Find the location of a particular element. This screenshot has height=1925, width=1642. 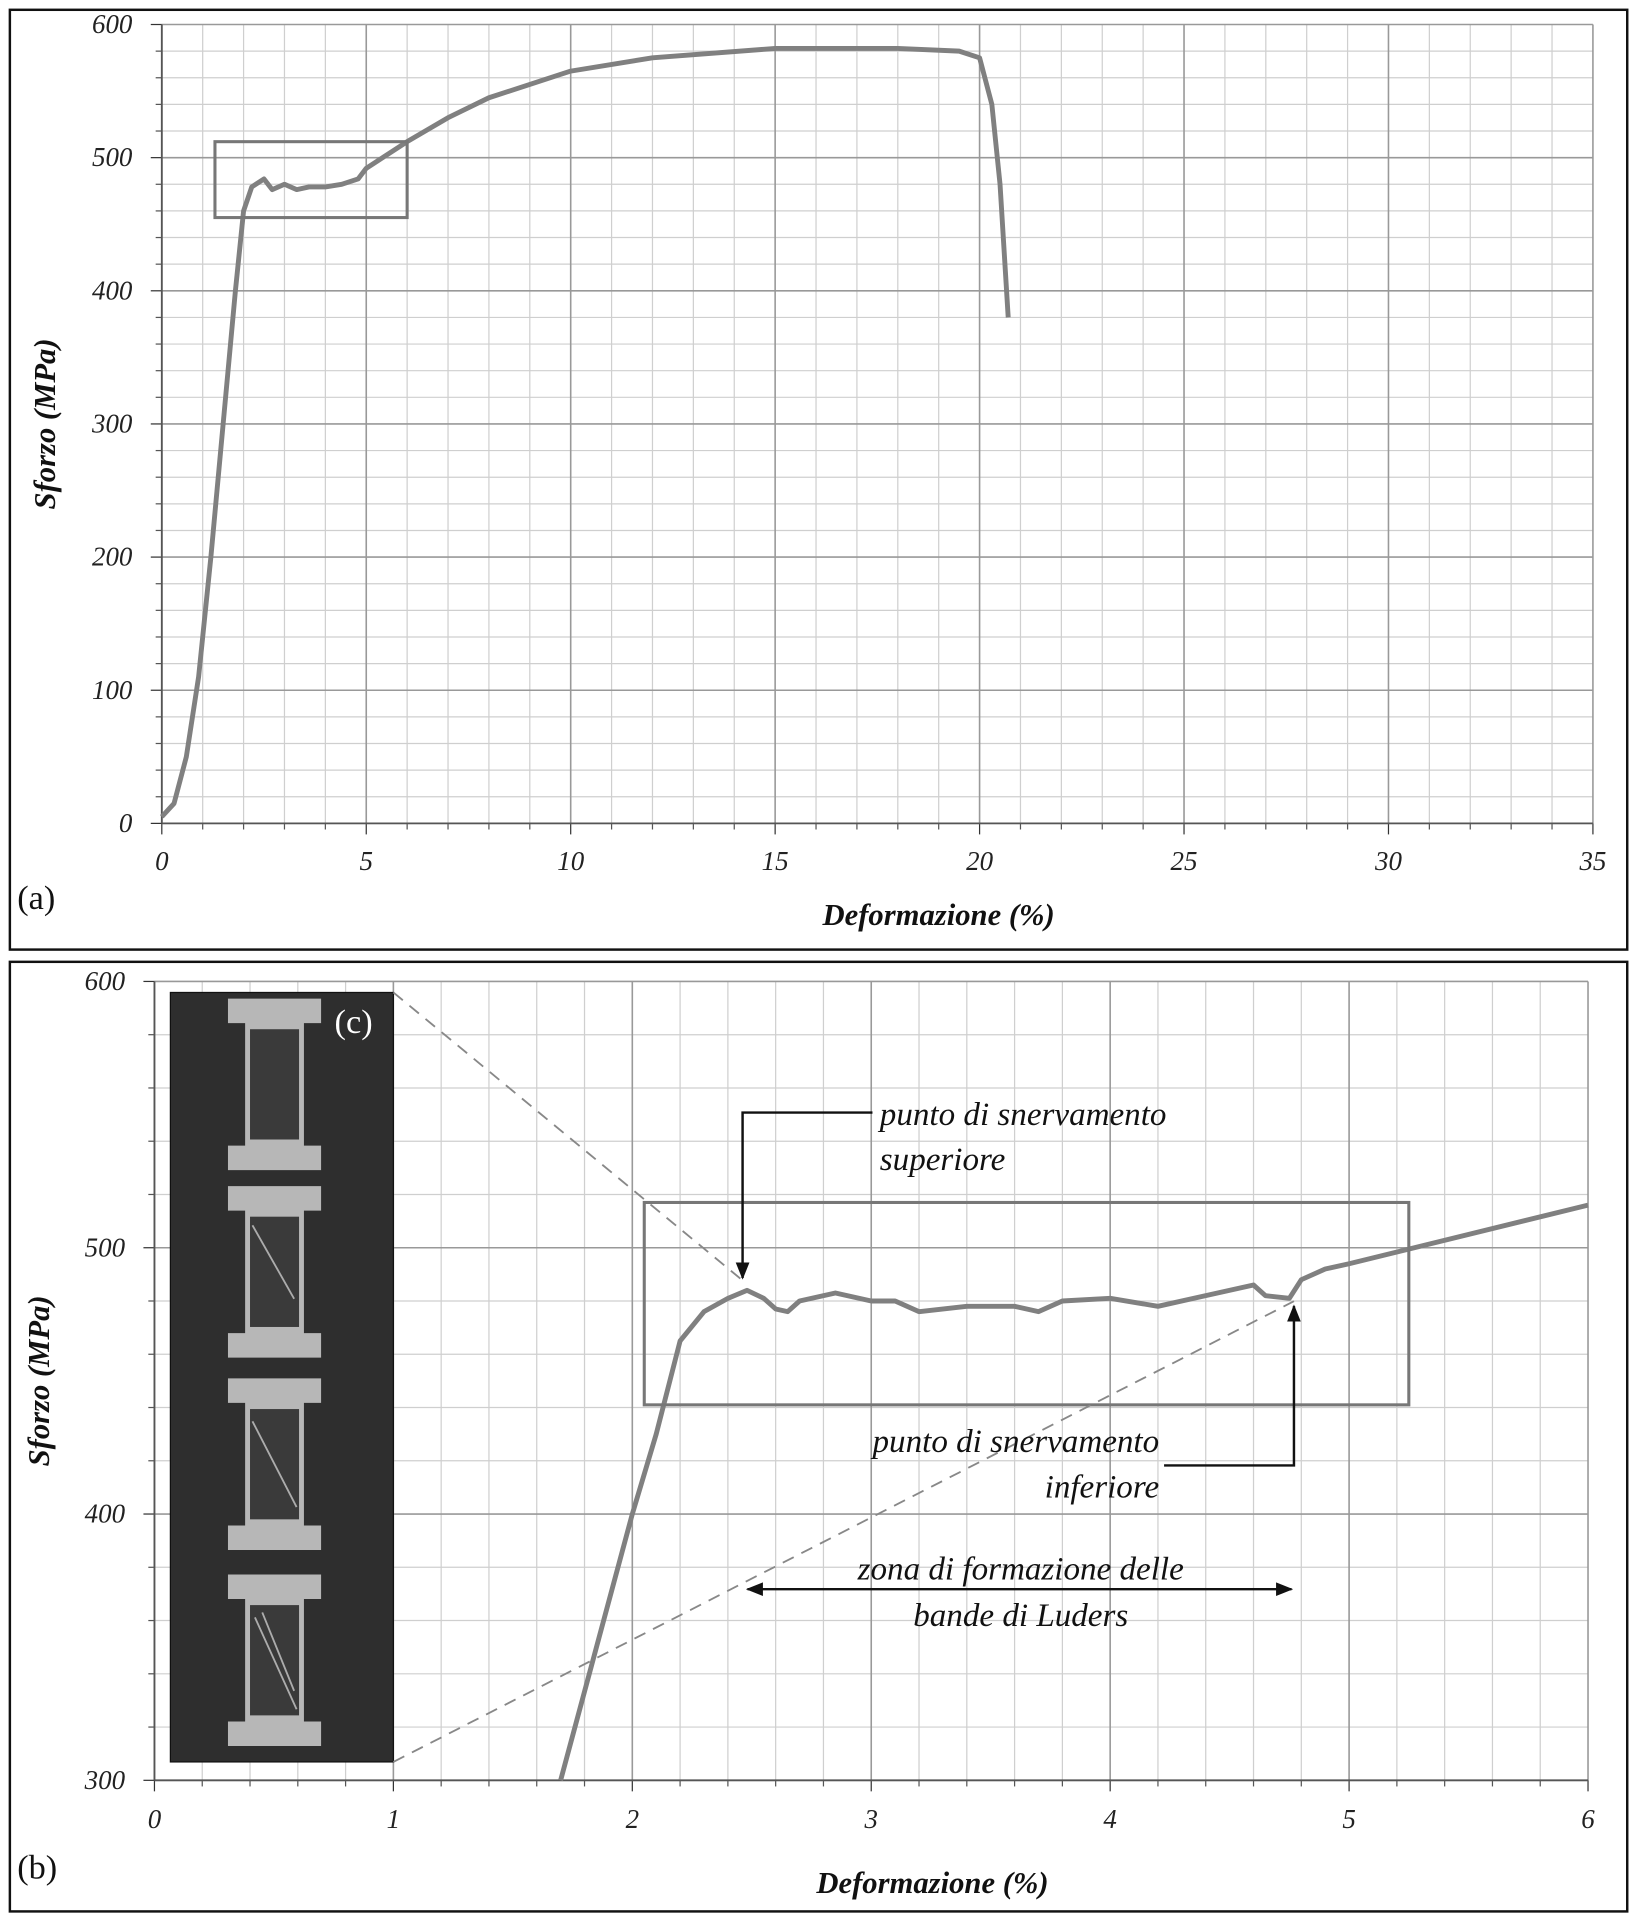

x-tick-label: 6 is located at coordinates (1588, 1819).